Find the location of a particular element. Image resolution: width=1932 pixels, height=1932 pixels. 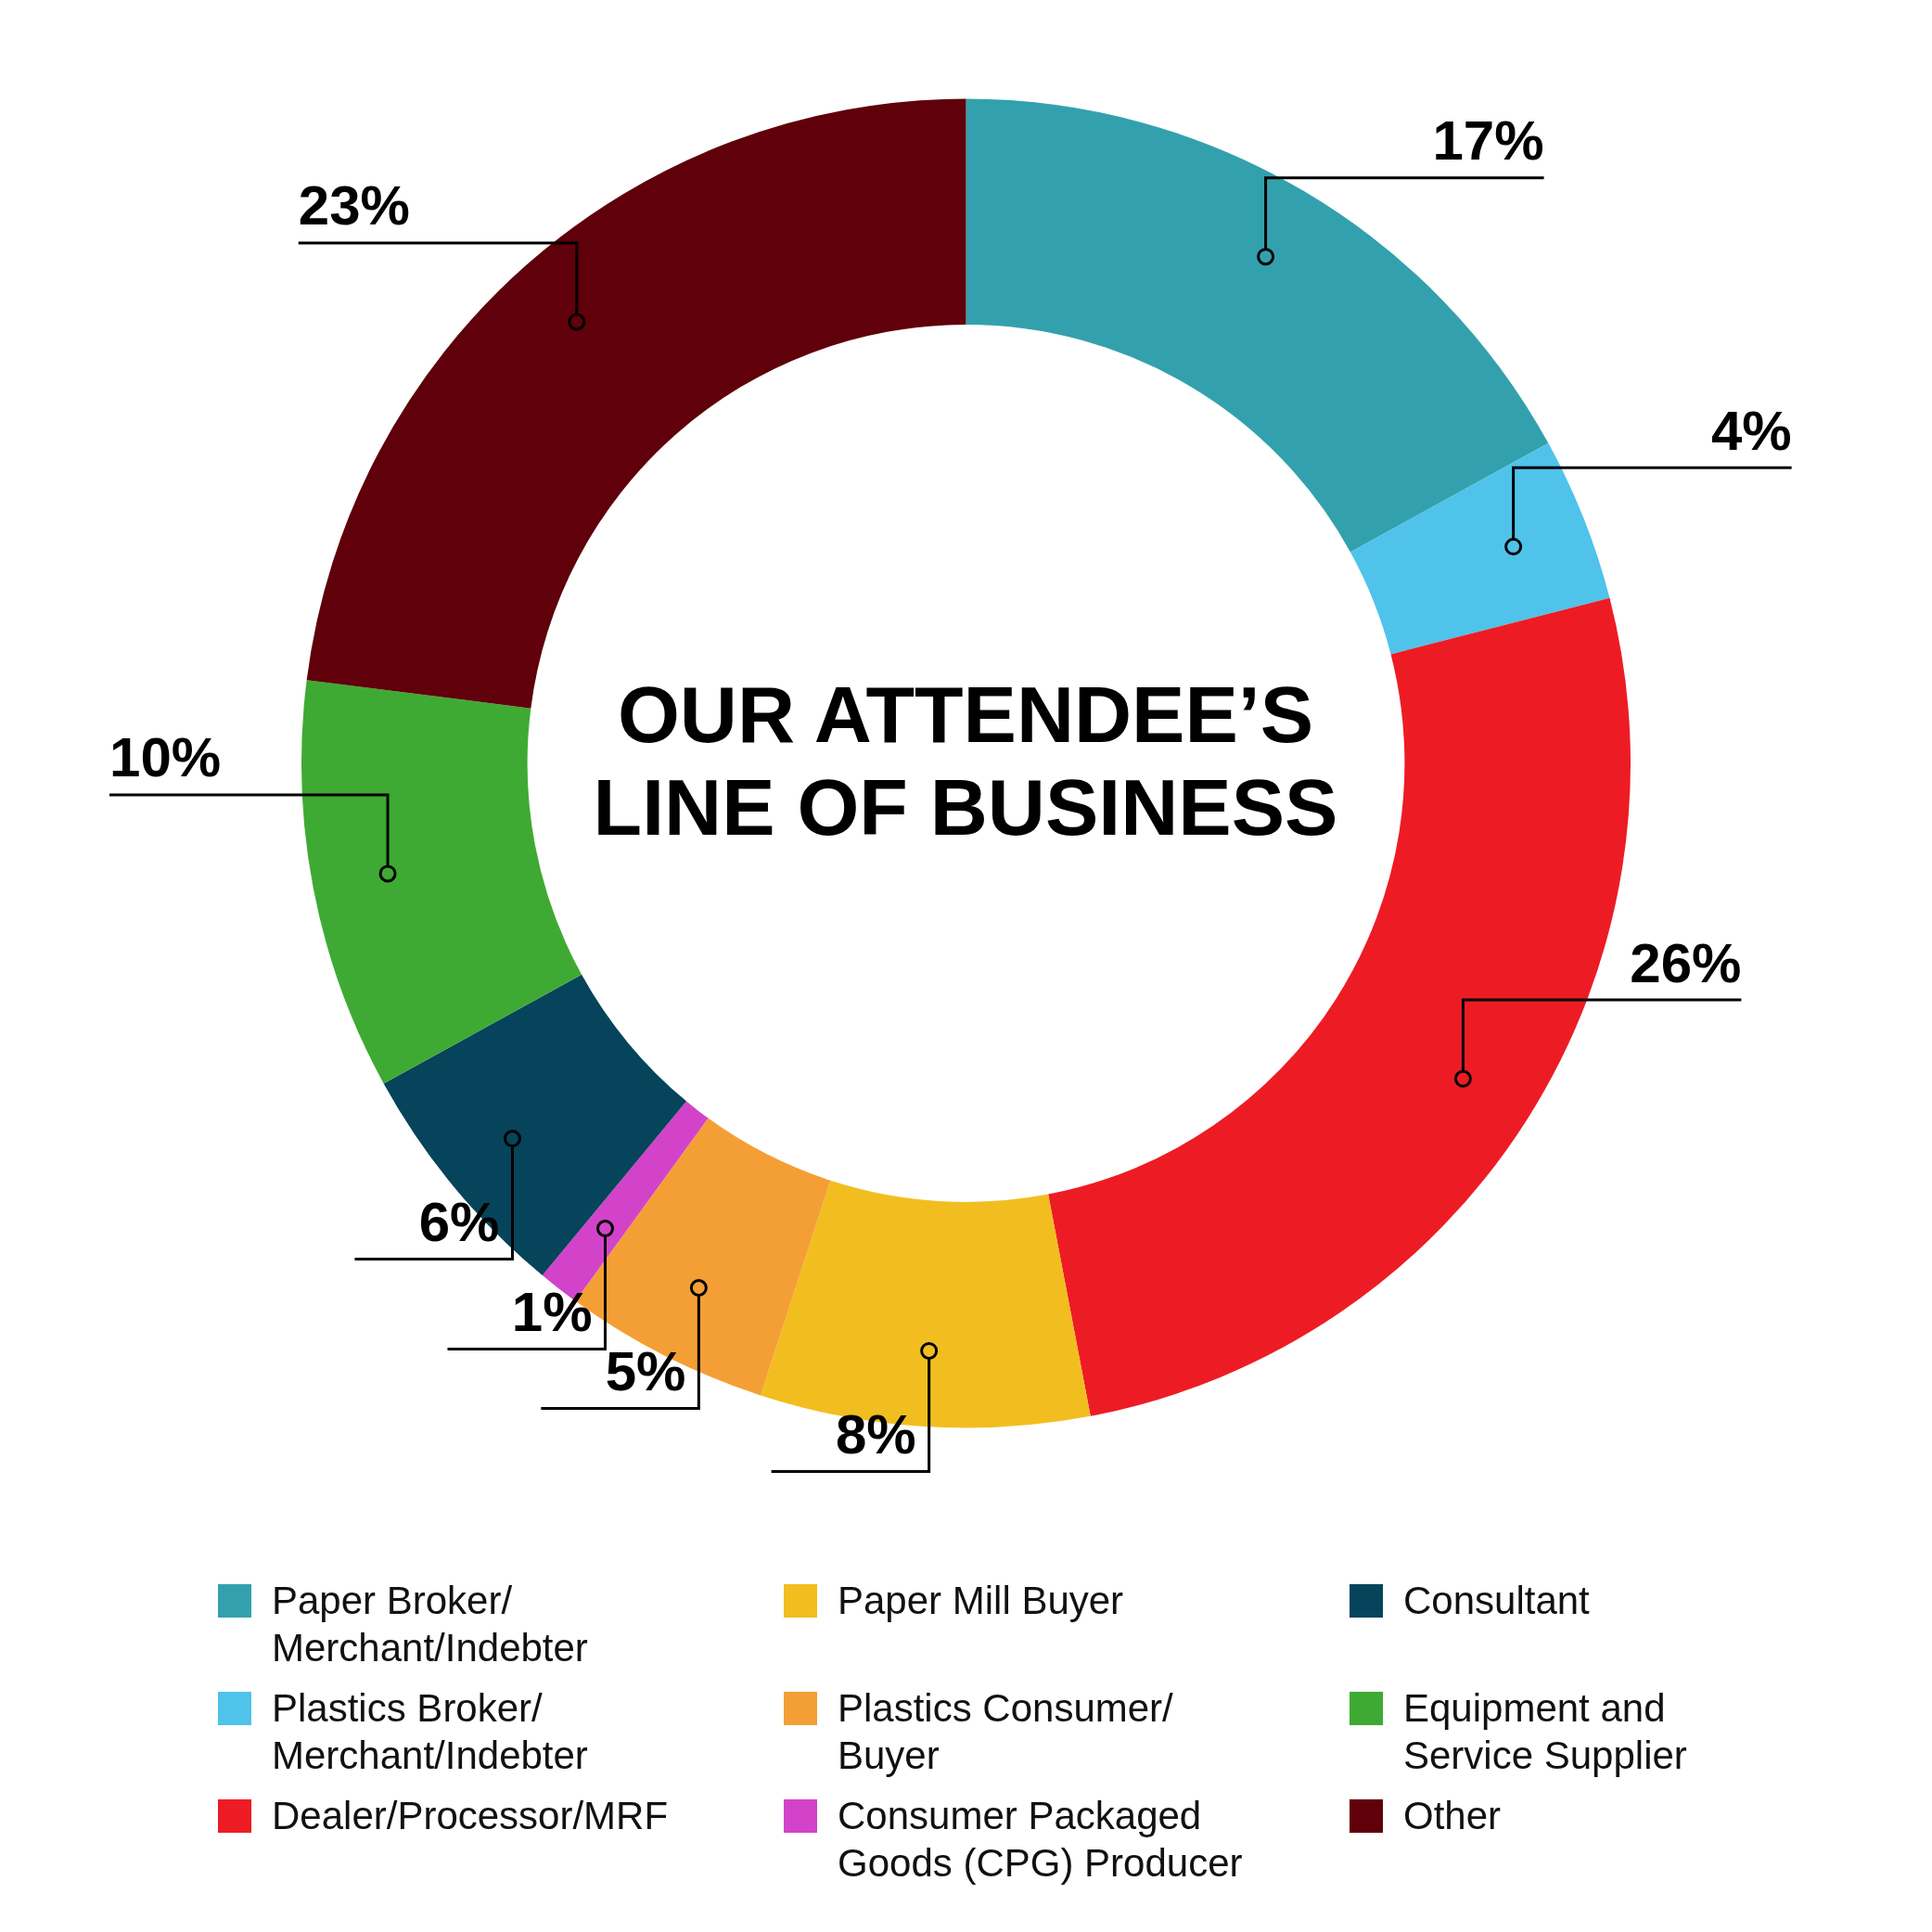

data-label: 17% is located at coordinates (1488, 141).